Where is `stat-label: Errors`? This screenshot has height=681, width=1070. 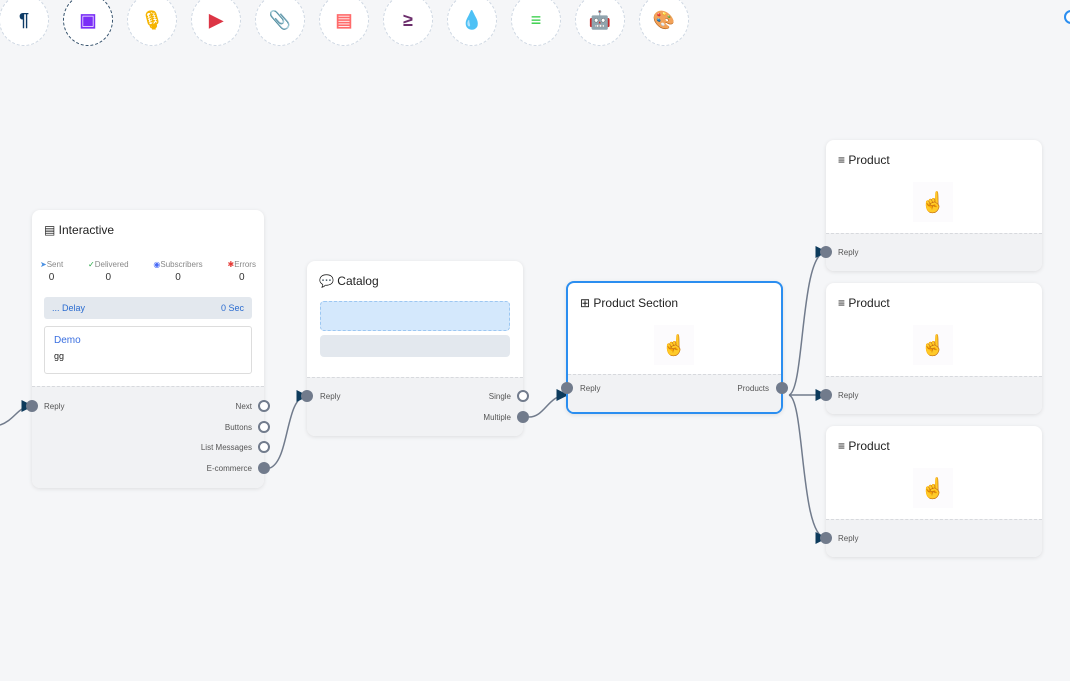 stat-label: Errors is located at coordinates (245, 264).